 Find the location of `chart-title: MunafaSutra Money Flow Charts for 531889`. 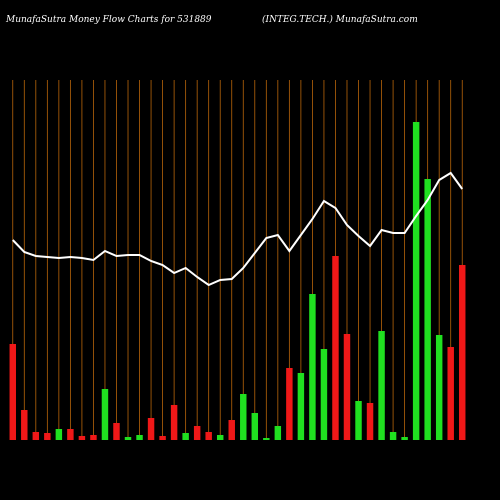

chart-title: MunafaSutra Money Flow Charts for 531889 is located at coordinates (108, 20).